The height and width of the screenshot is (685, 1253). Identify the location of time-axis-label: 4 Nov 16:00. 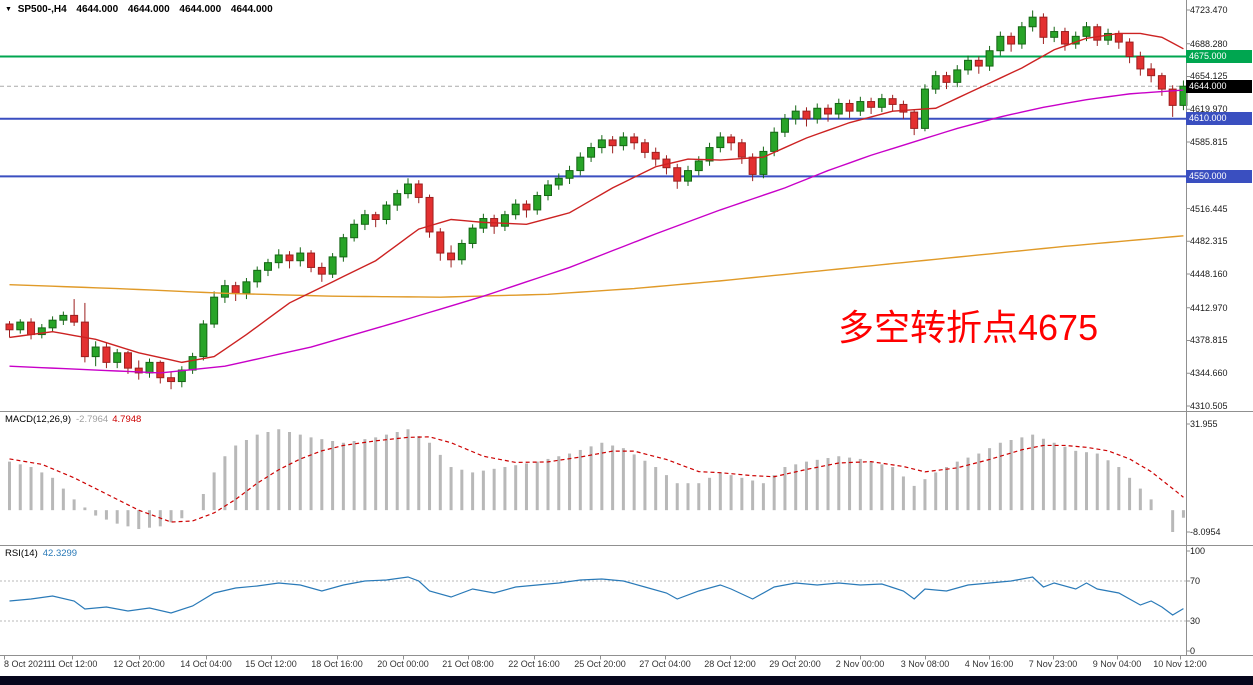
(989, 664).